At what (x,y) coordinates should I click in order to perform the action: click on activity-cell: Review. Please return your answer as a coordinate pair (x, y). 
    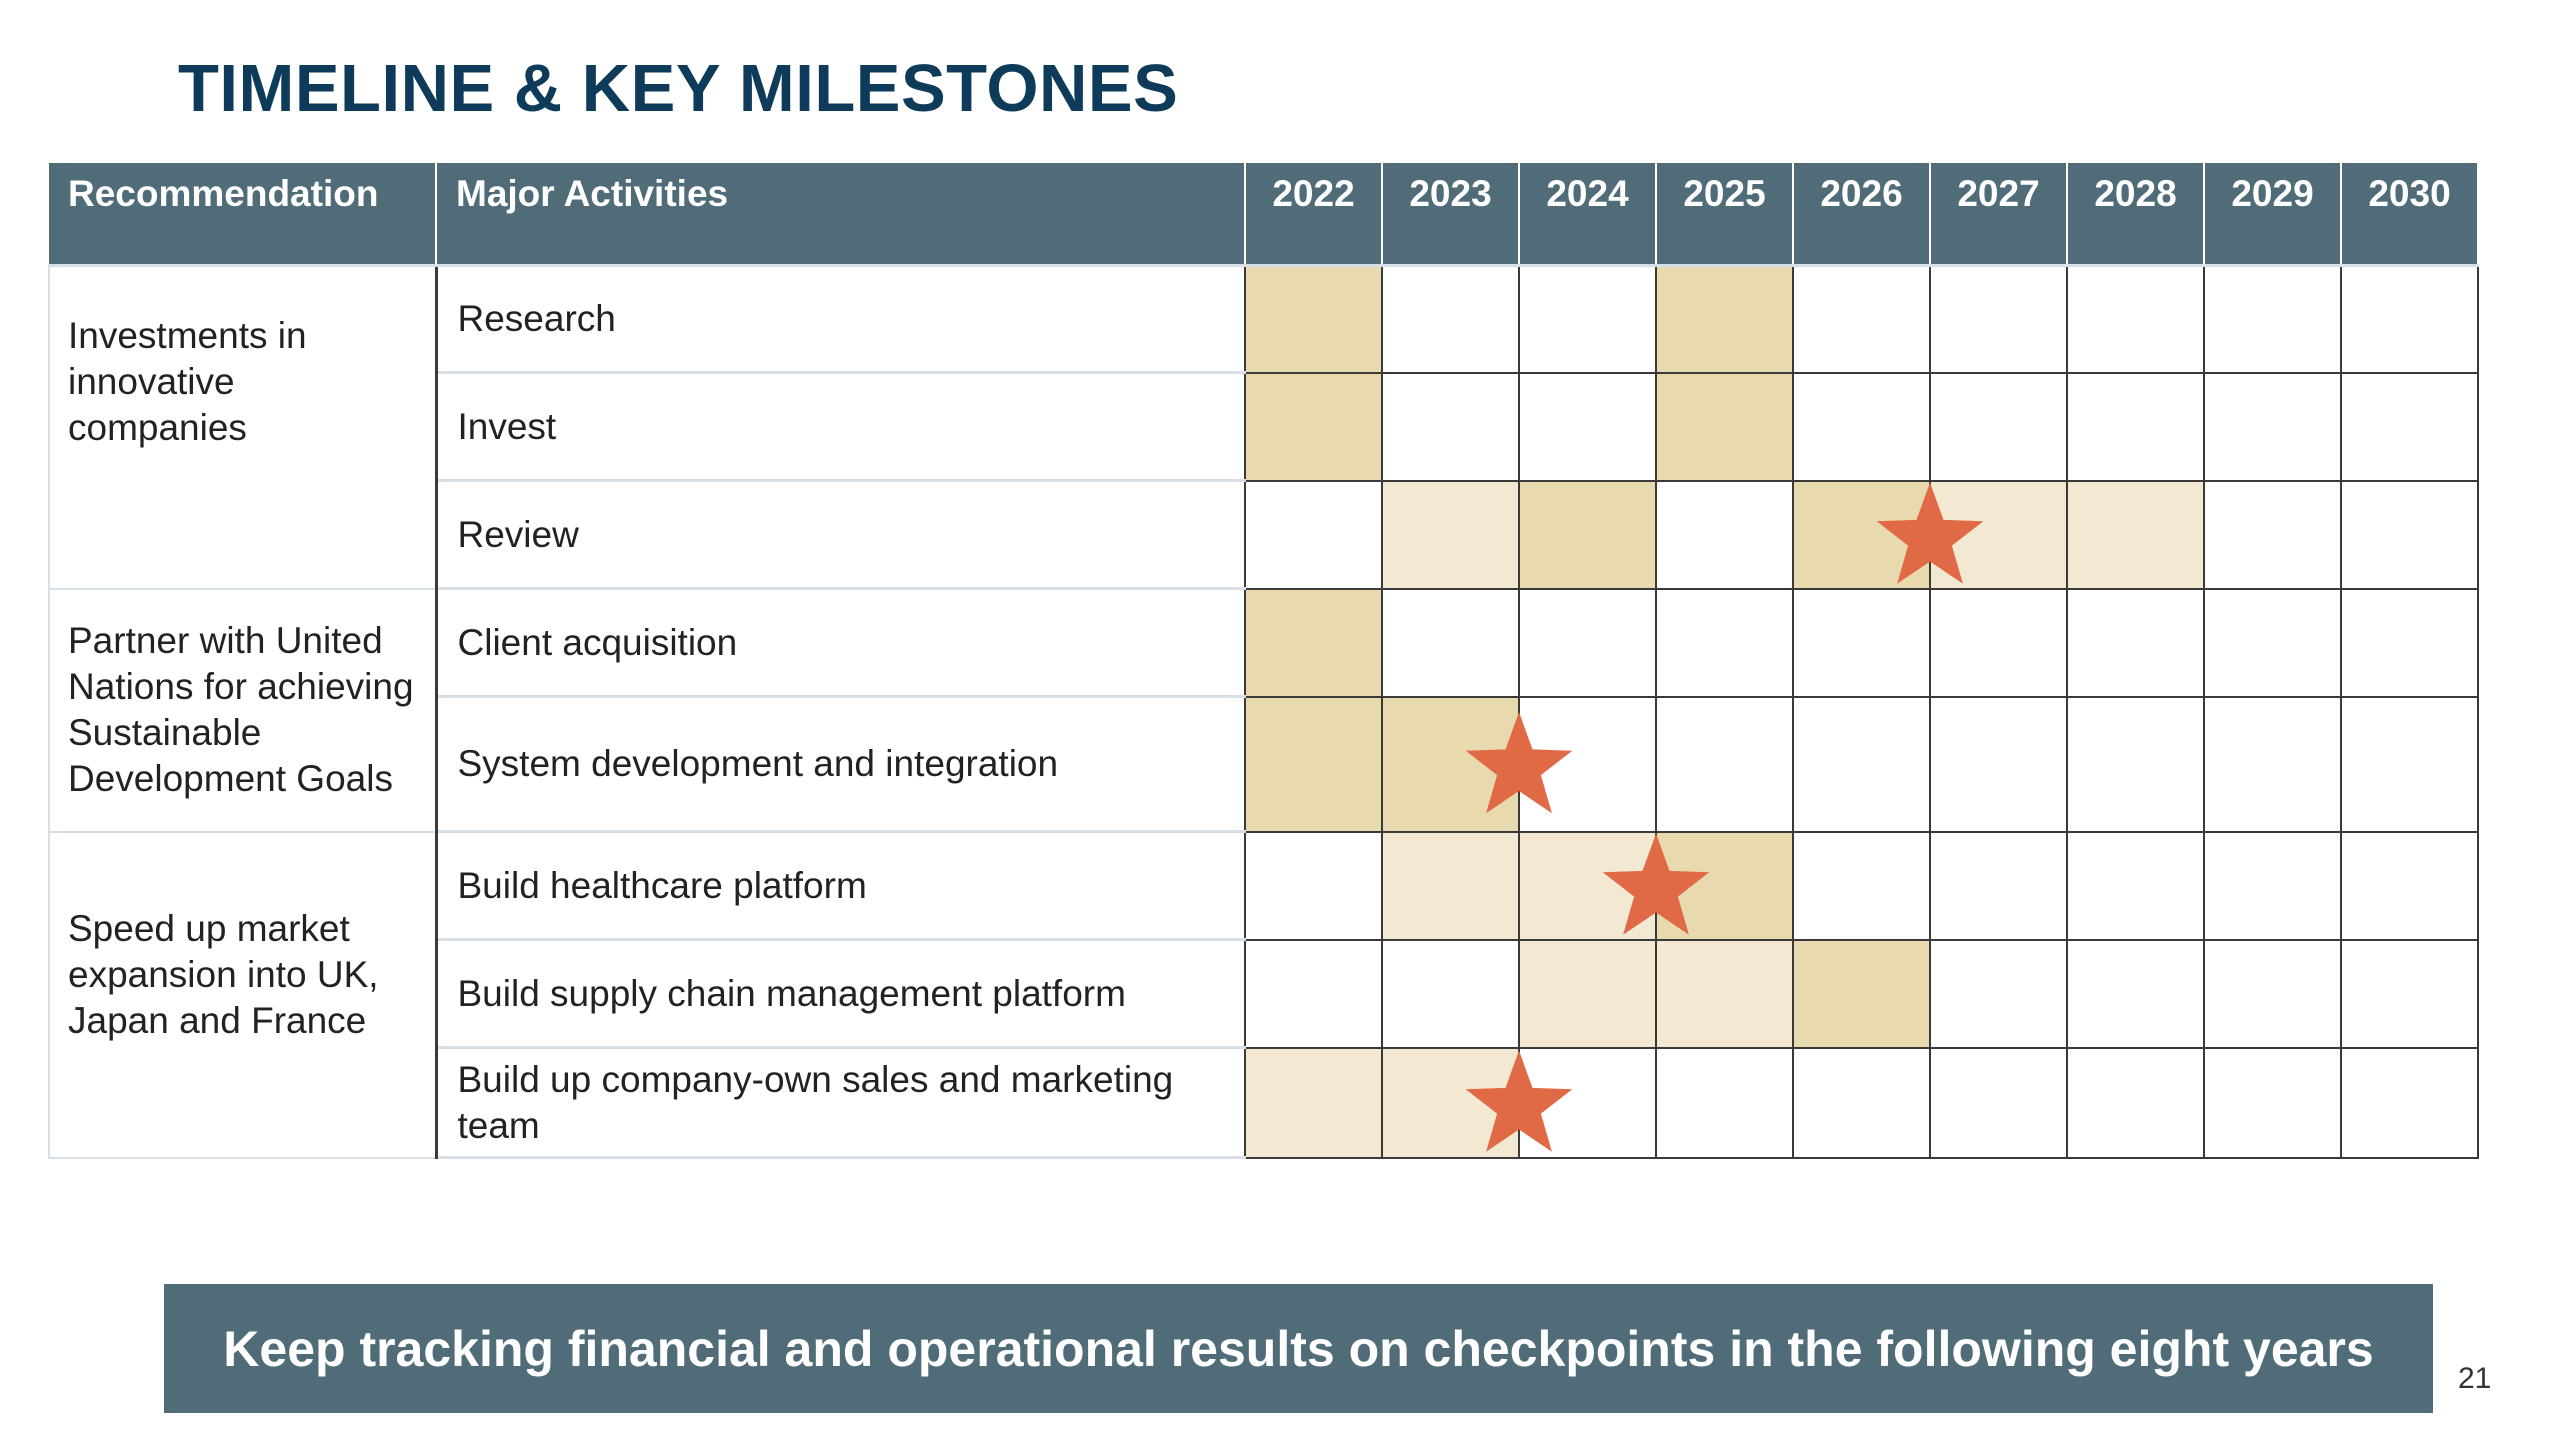
    Looking at the image, I should click on (841, 534).